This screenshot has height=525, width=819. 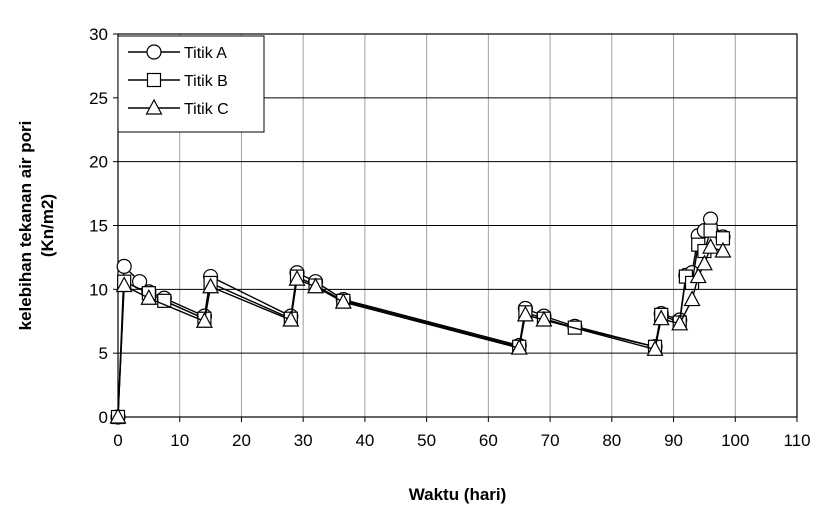 I want to click on y-axis-title-line-2: (Kn/m2), so click(x=47, y=225).